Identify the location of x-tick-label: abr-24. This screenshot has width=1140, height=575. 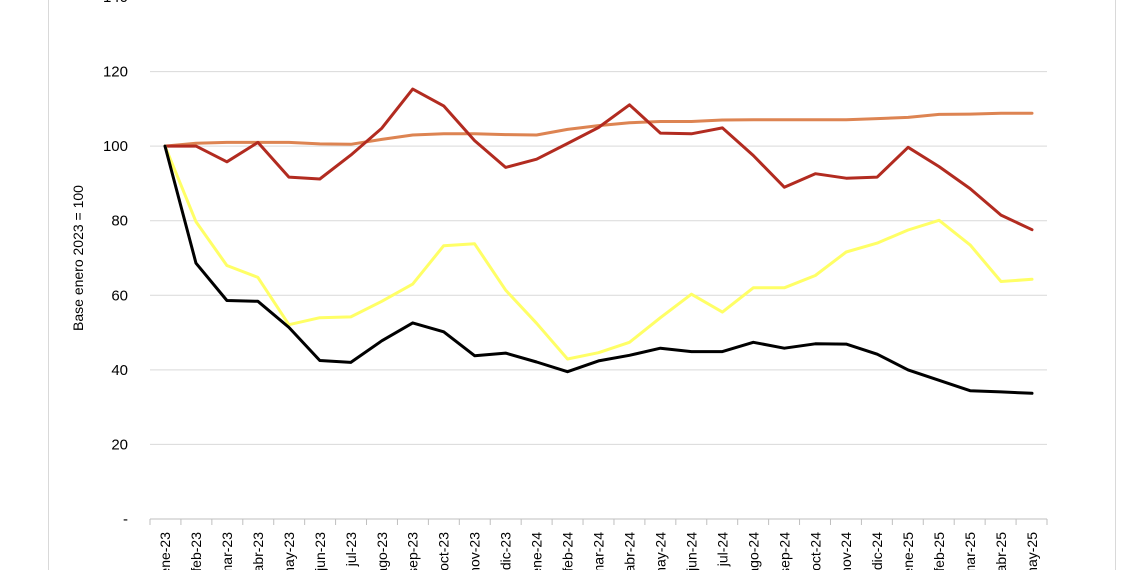
(629, 551).